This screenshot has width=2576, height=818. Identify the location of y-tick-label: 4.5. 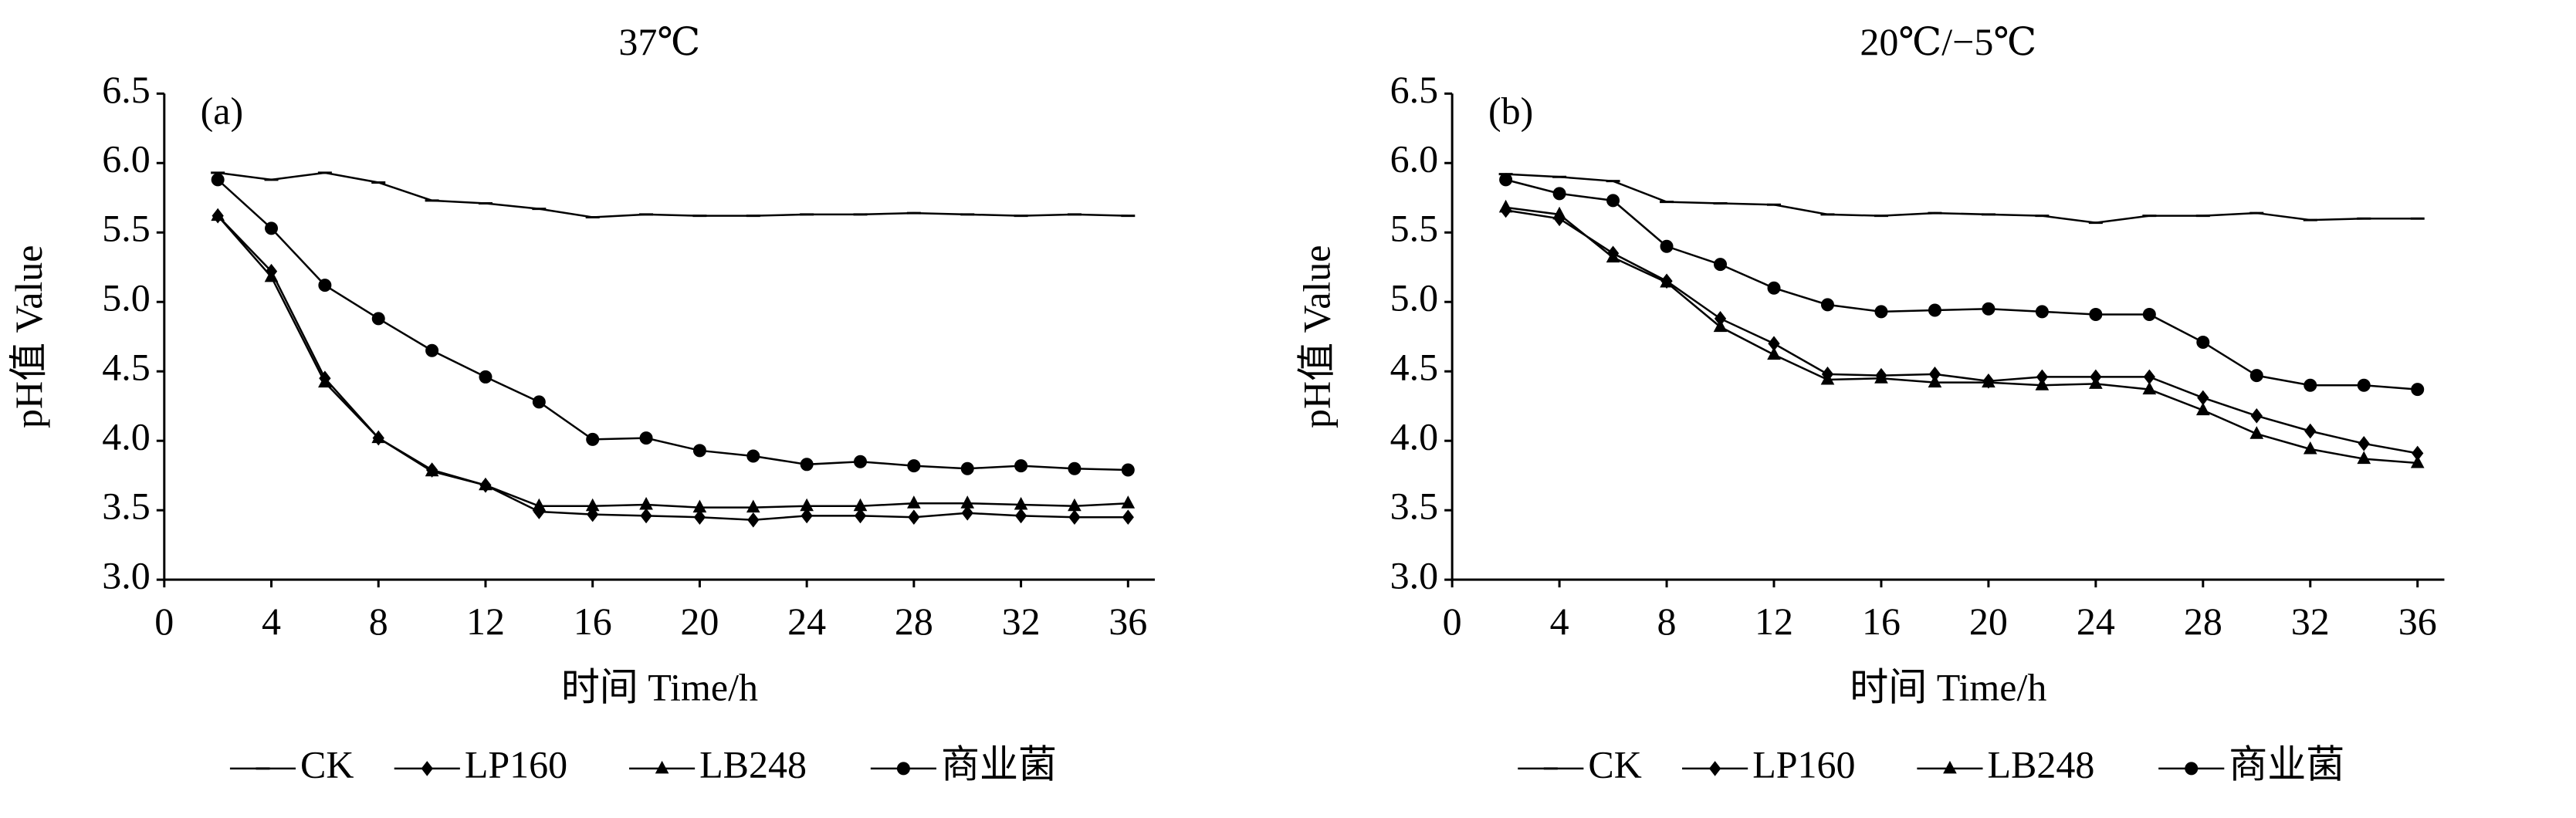
(127, 368).